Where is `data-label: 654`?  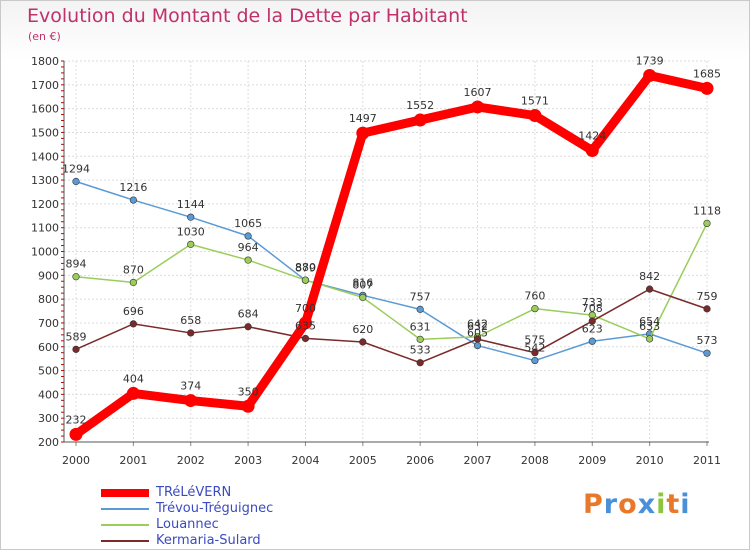 data-label: 654 is located at coordinates (649, 321).